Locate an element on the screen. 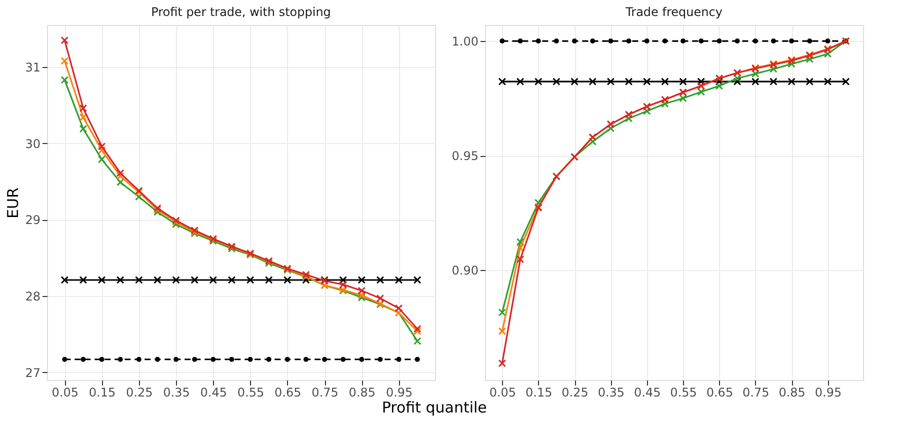  y-axis-title: EUR is located at coordinates (13, 203).